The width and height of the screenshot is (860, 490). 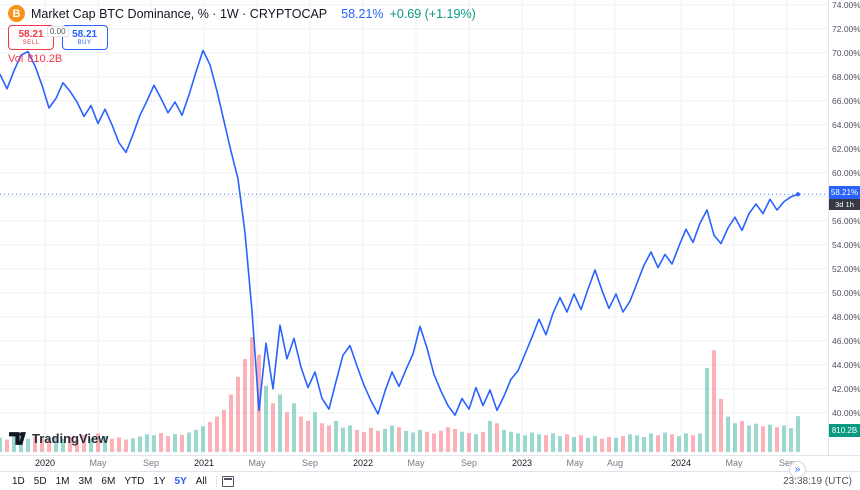 I want to click on range-button-ytd: YTD, so click(x=134, y=481).